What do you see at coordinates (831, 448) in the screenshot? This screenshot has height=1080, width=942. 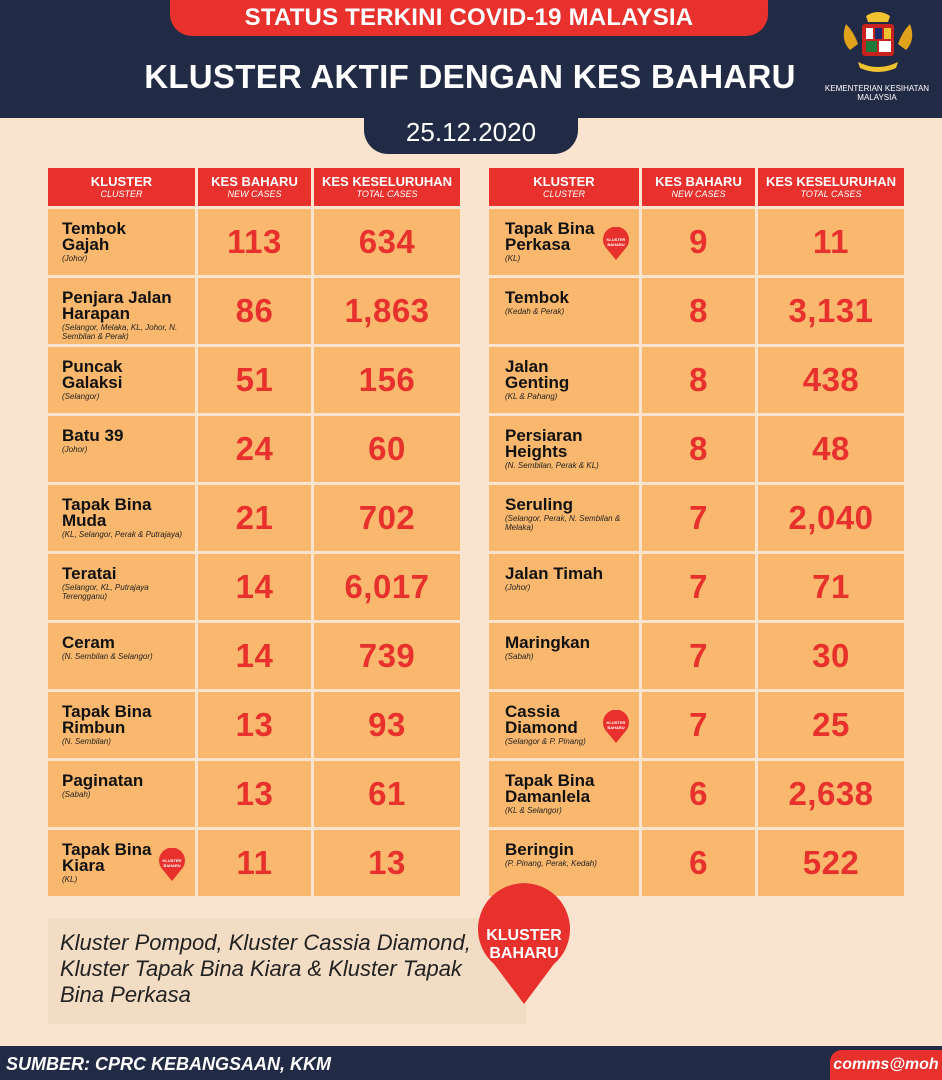 I see `total-cases-value: 48` at bounding box center [831, 448].